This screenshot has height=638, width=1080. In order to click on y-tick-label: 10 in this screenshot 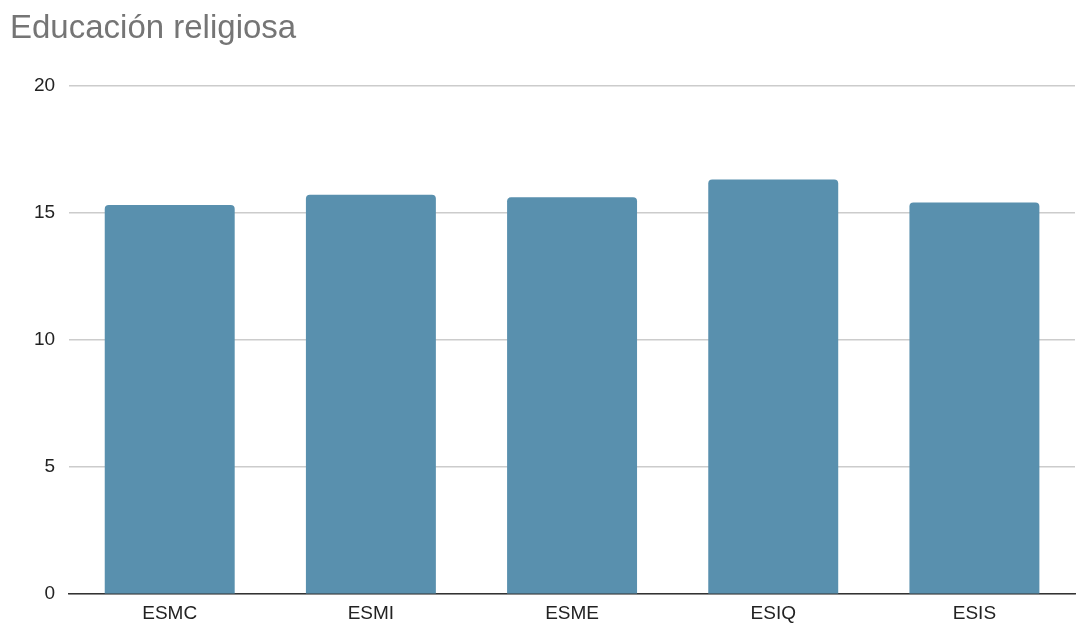, I will do `click(44, 339)`.